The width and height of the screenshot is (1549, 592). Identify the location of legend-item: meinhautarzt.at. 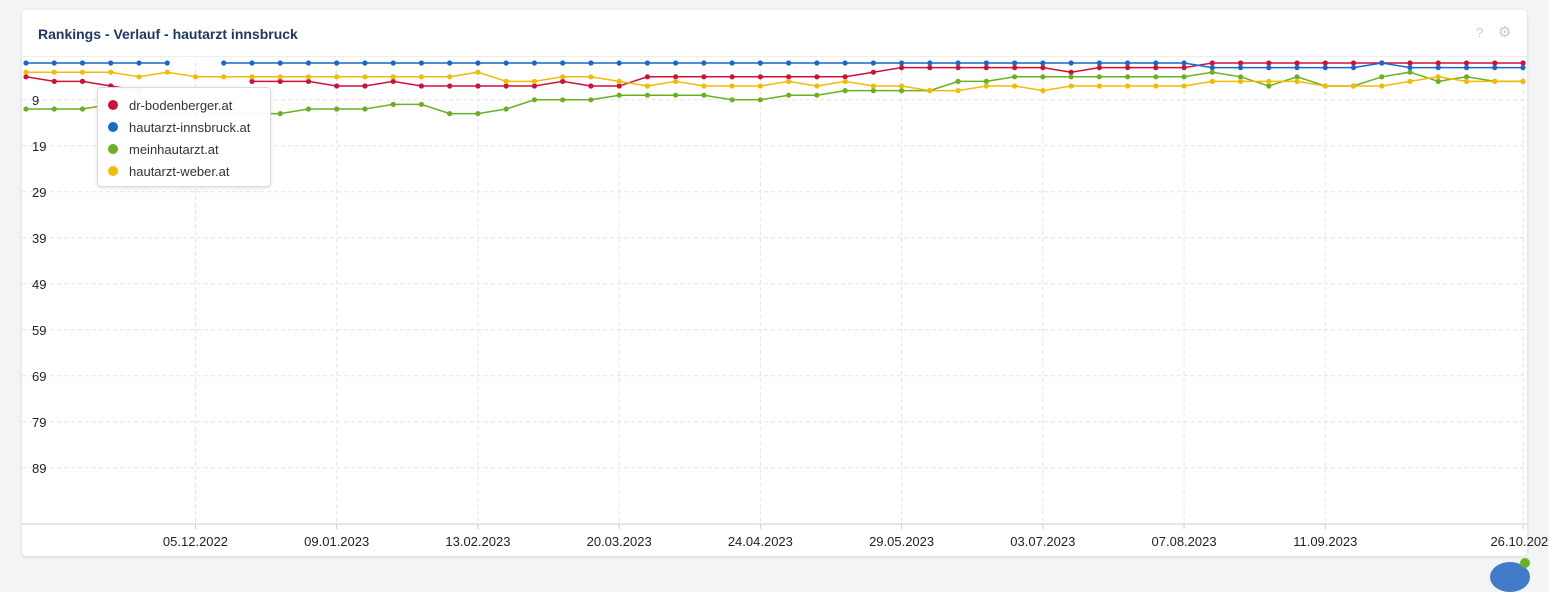
(163, 149).